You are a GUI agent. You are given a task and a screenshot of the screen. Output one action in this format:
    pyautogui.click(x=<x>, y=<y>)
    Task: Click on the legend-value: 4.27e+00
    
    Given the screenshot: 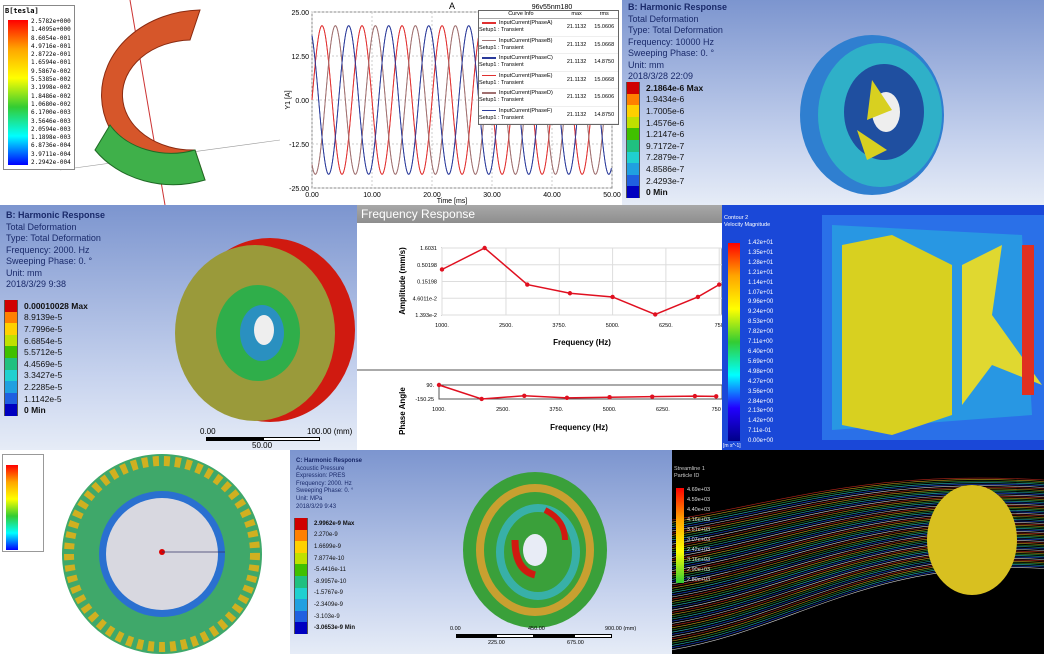 What is the action you would take?
    pyautogui.click(x=761, y=381)
    